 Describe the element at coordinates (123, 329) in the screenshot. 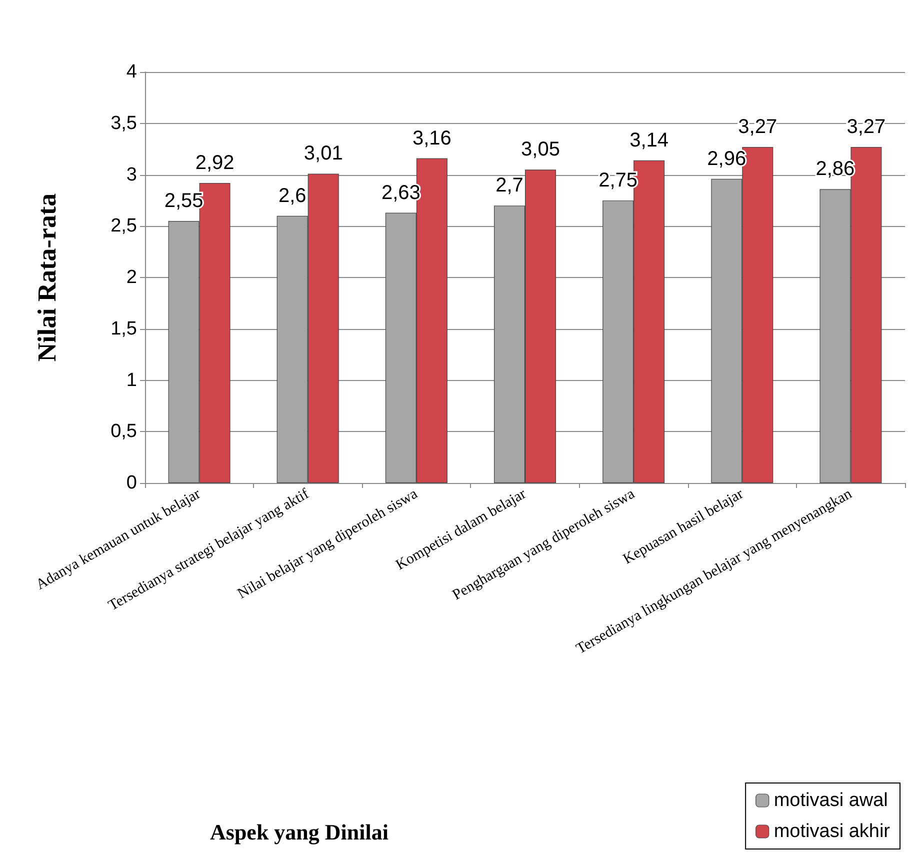

I see `y-tick-label: 1,5` at that location.